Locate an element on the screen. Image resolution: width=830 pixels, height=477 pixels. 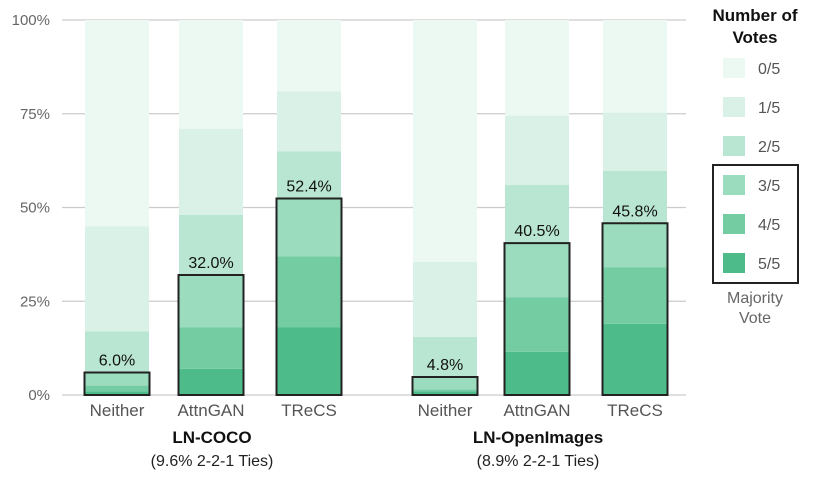
data-label: 45.8% is located at coordinates (634, 211).